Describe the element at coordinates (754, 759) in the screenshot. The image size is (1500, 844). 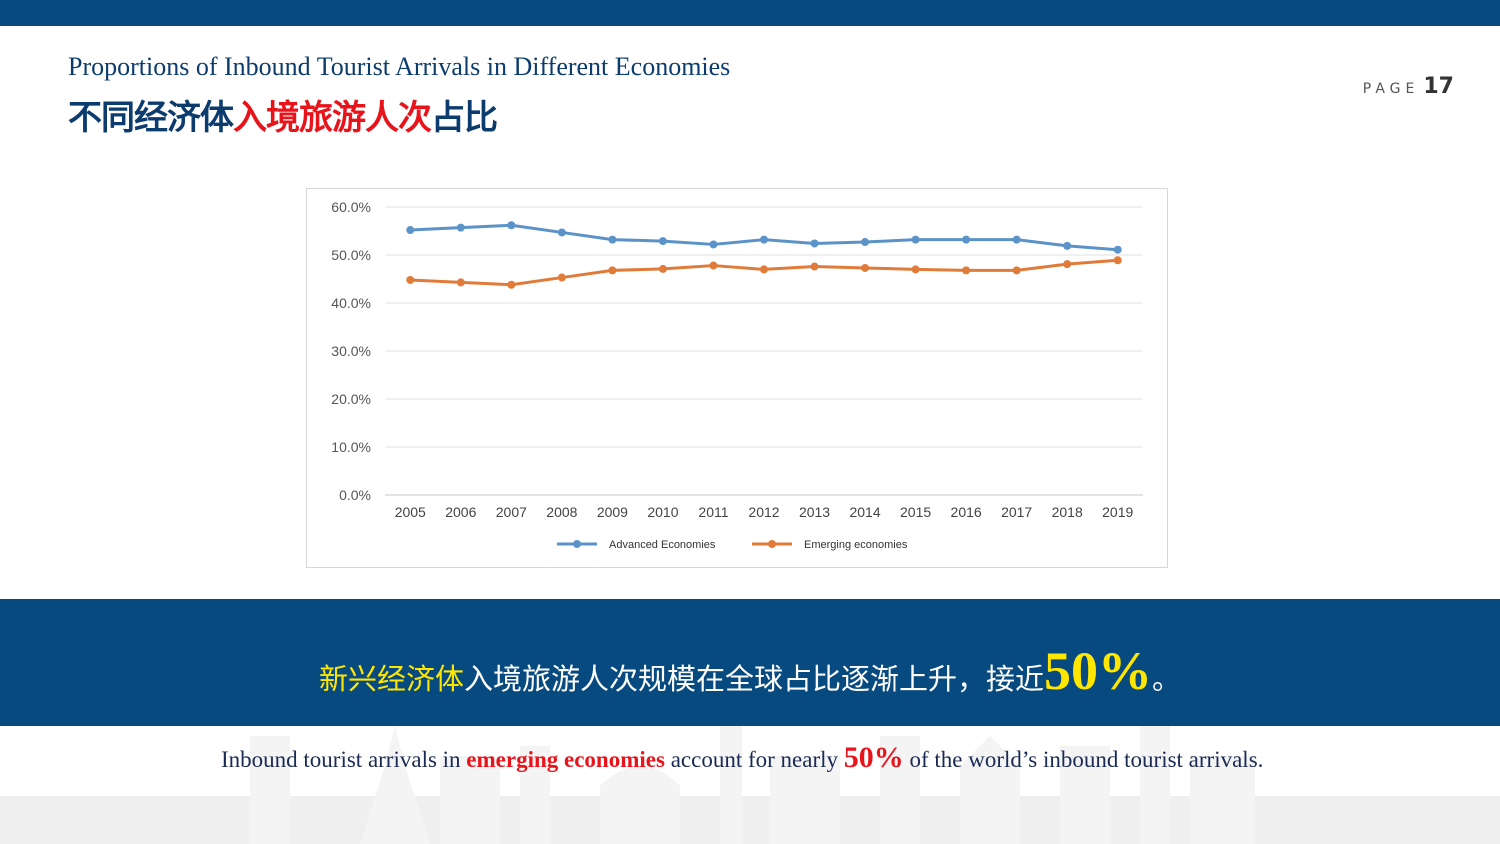
I see `footnote-text2: account for nearly` at that location.